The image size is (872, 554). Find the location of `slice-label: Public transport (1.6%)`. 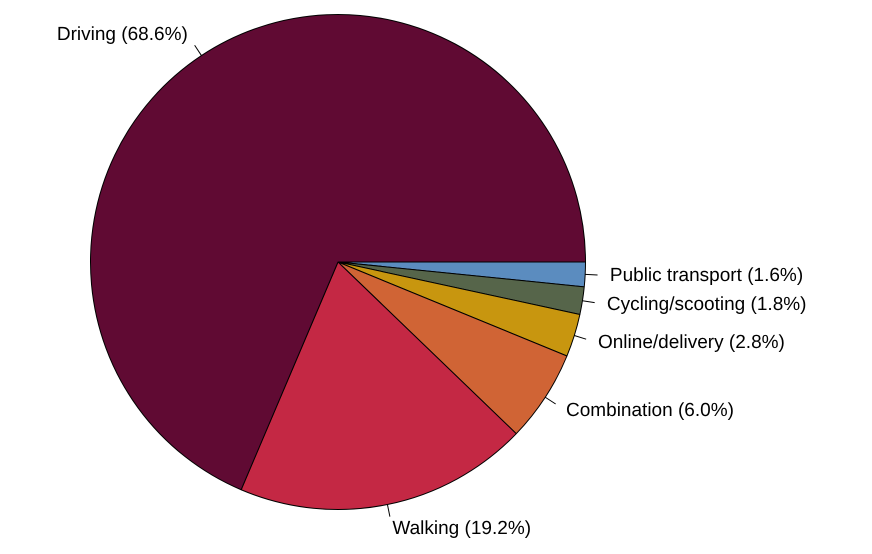

slice-label: Public transport (1.6%) is located at coordinates (707, 275).